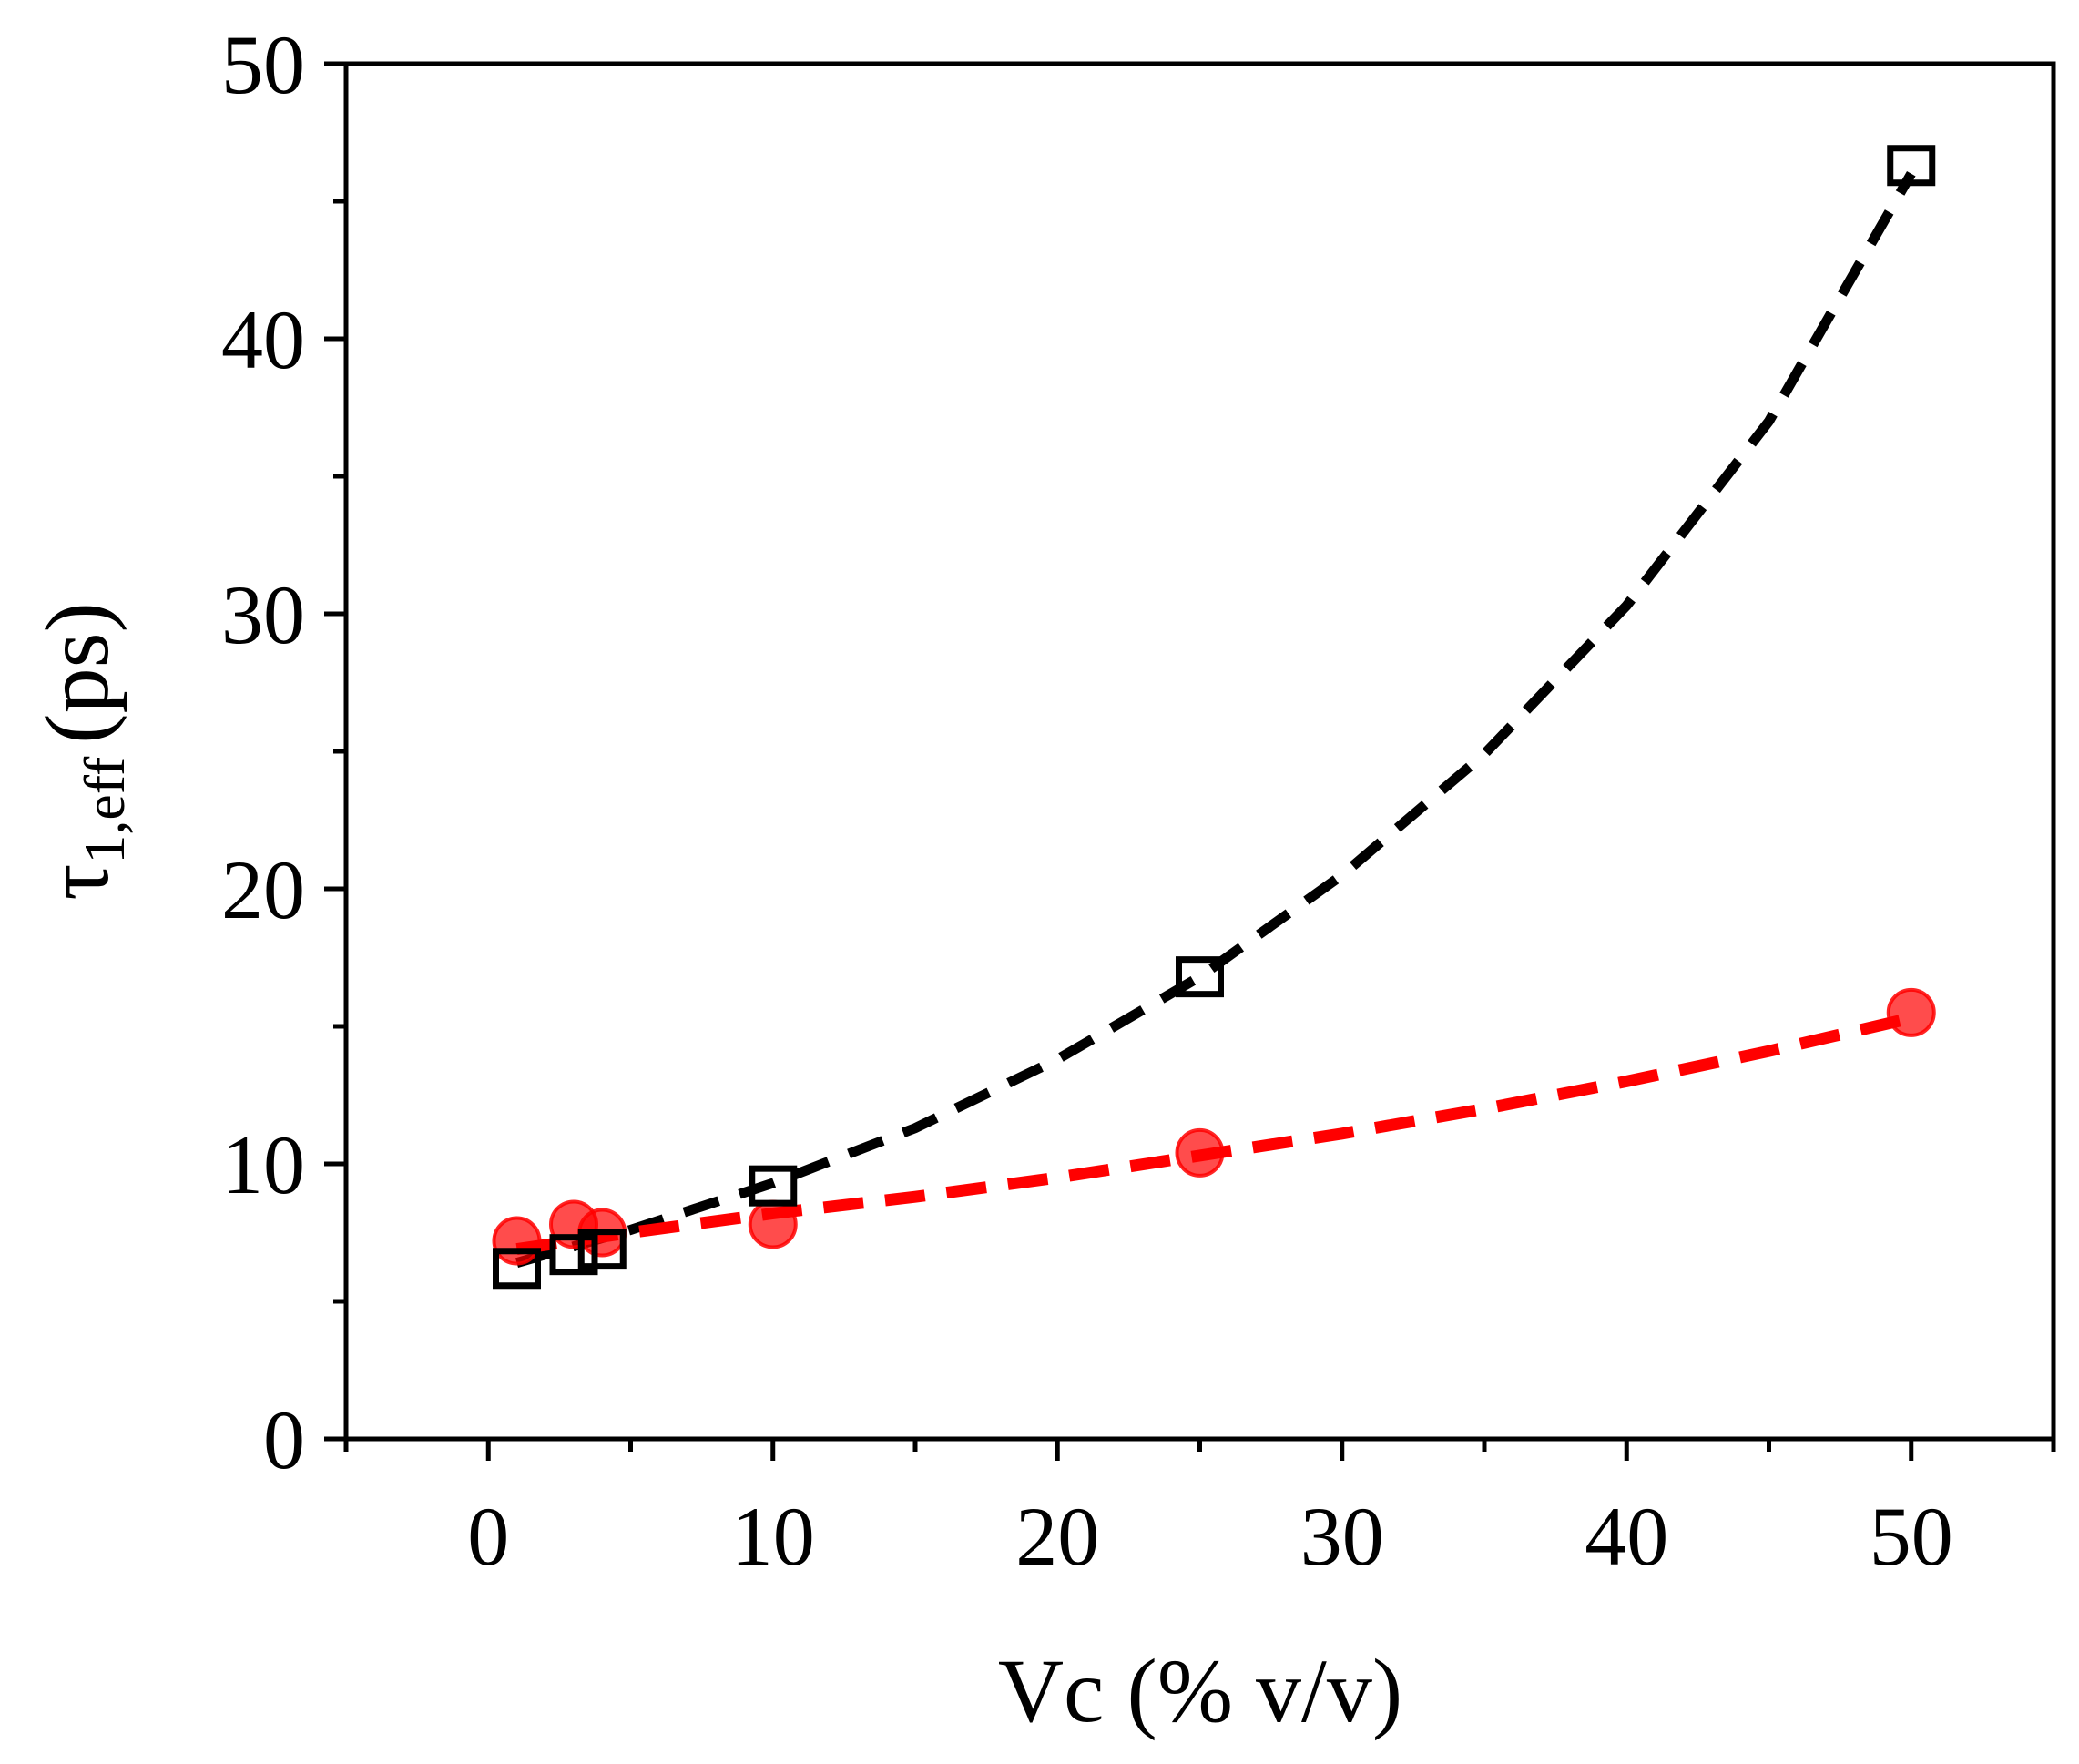 Image resolution: width=2079 pixels, height=1764 pixels. Describe the element at coordinates (1342, 1536) in the screenshot. I see `x-tick-label: 30` at that location.